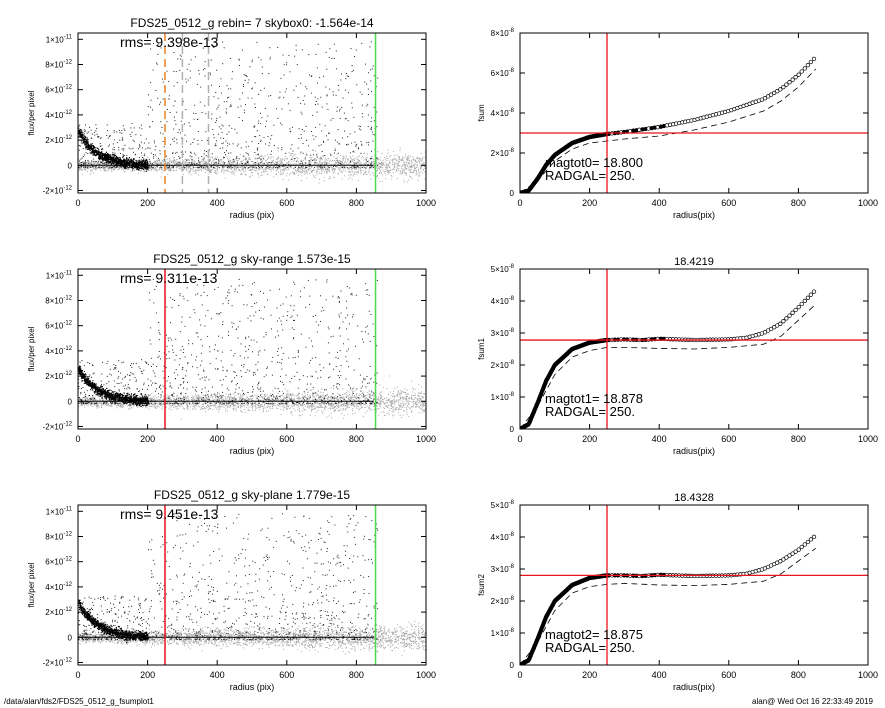 The height and width of the screenshot is (708, 885). What do you see at coordinates (590, 175) in the screenshot?
I see `fsum-annotation: RADGAL= 250.` at bounding box center [590, 175].